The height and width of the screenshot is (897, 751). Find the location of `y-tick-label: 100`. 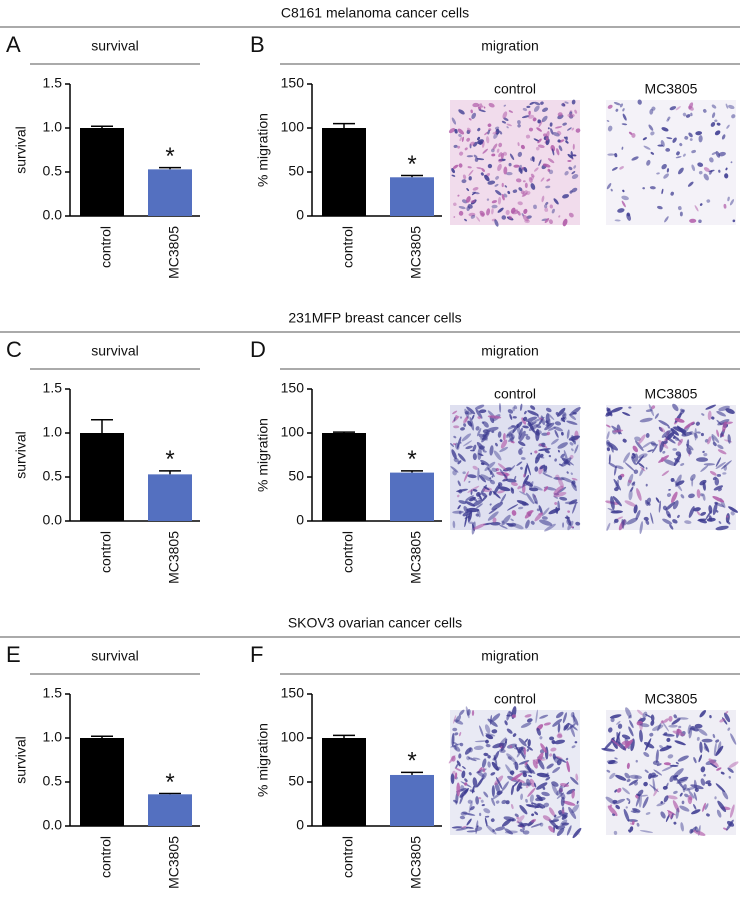

y-tick-label: 100 is located at coordinates (293, 737).